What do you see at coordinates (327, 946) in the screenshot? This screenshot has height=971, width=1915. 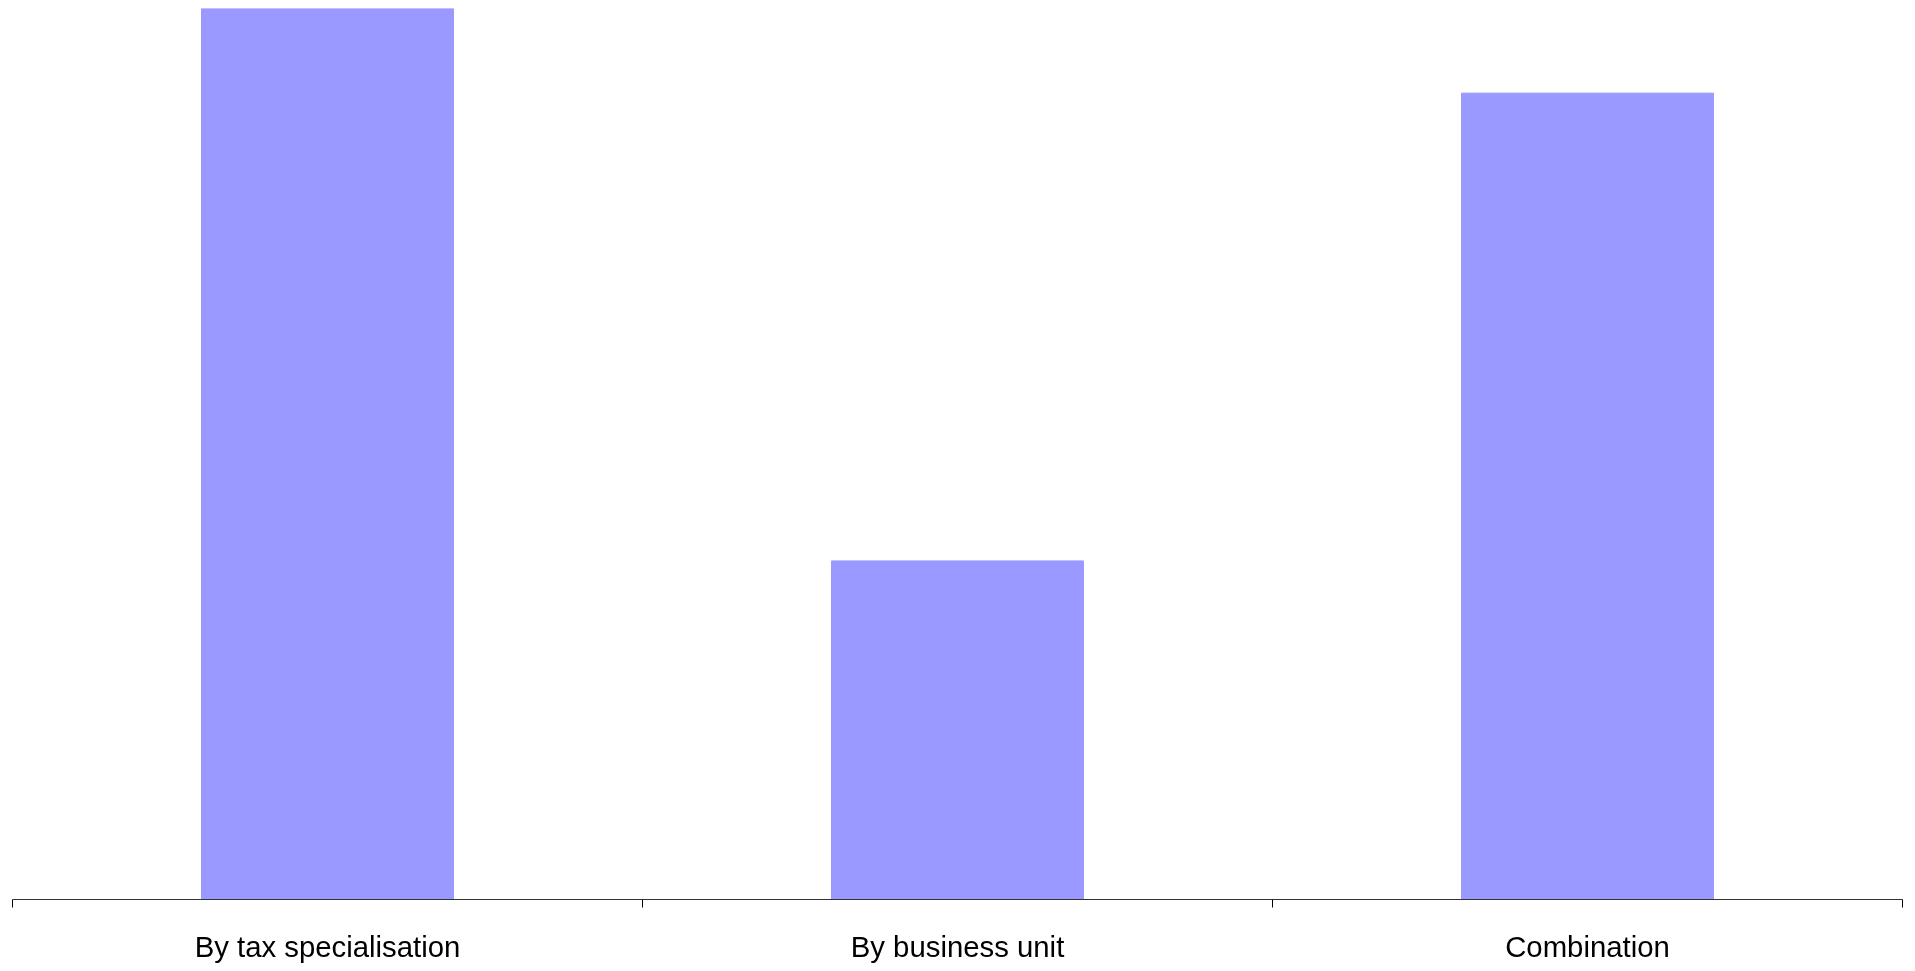 I see `x-tick-label: By tax specialisation` at bounding box center [327, 946].